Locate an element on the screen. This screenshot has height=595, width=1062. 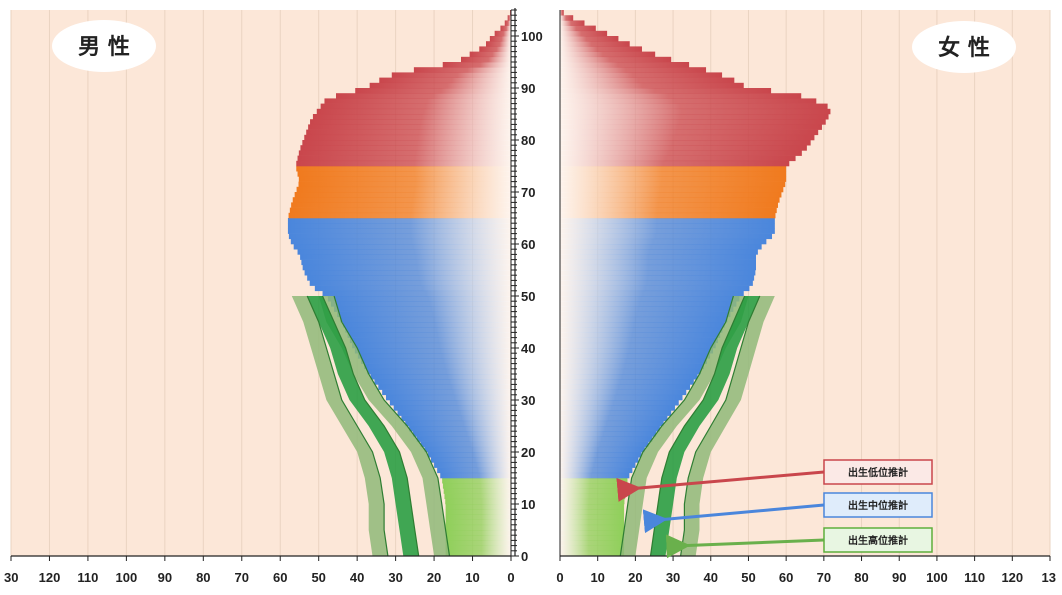
left-x-tick-label: 60 is located at coordinates (280, 577).